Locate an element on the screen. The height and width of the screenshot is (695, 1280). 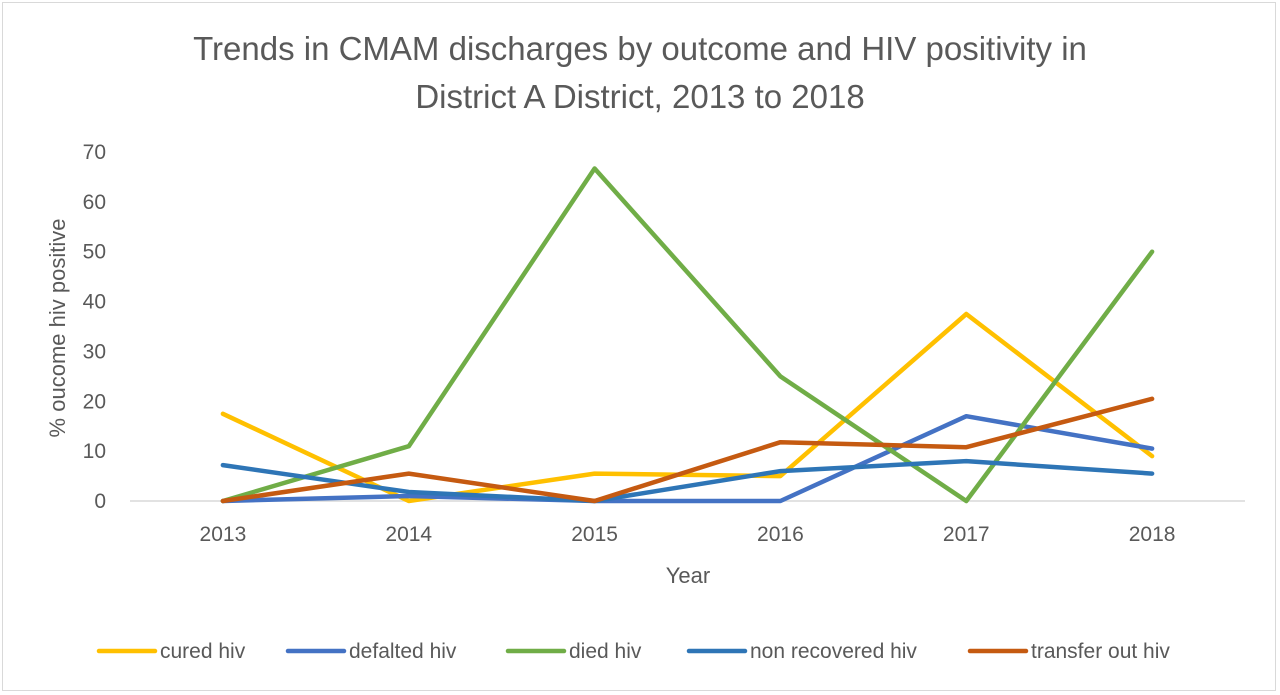
series-line-transfer-out-hiv is located at coordinates (687, 450).